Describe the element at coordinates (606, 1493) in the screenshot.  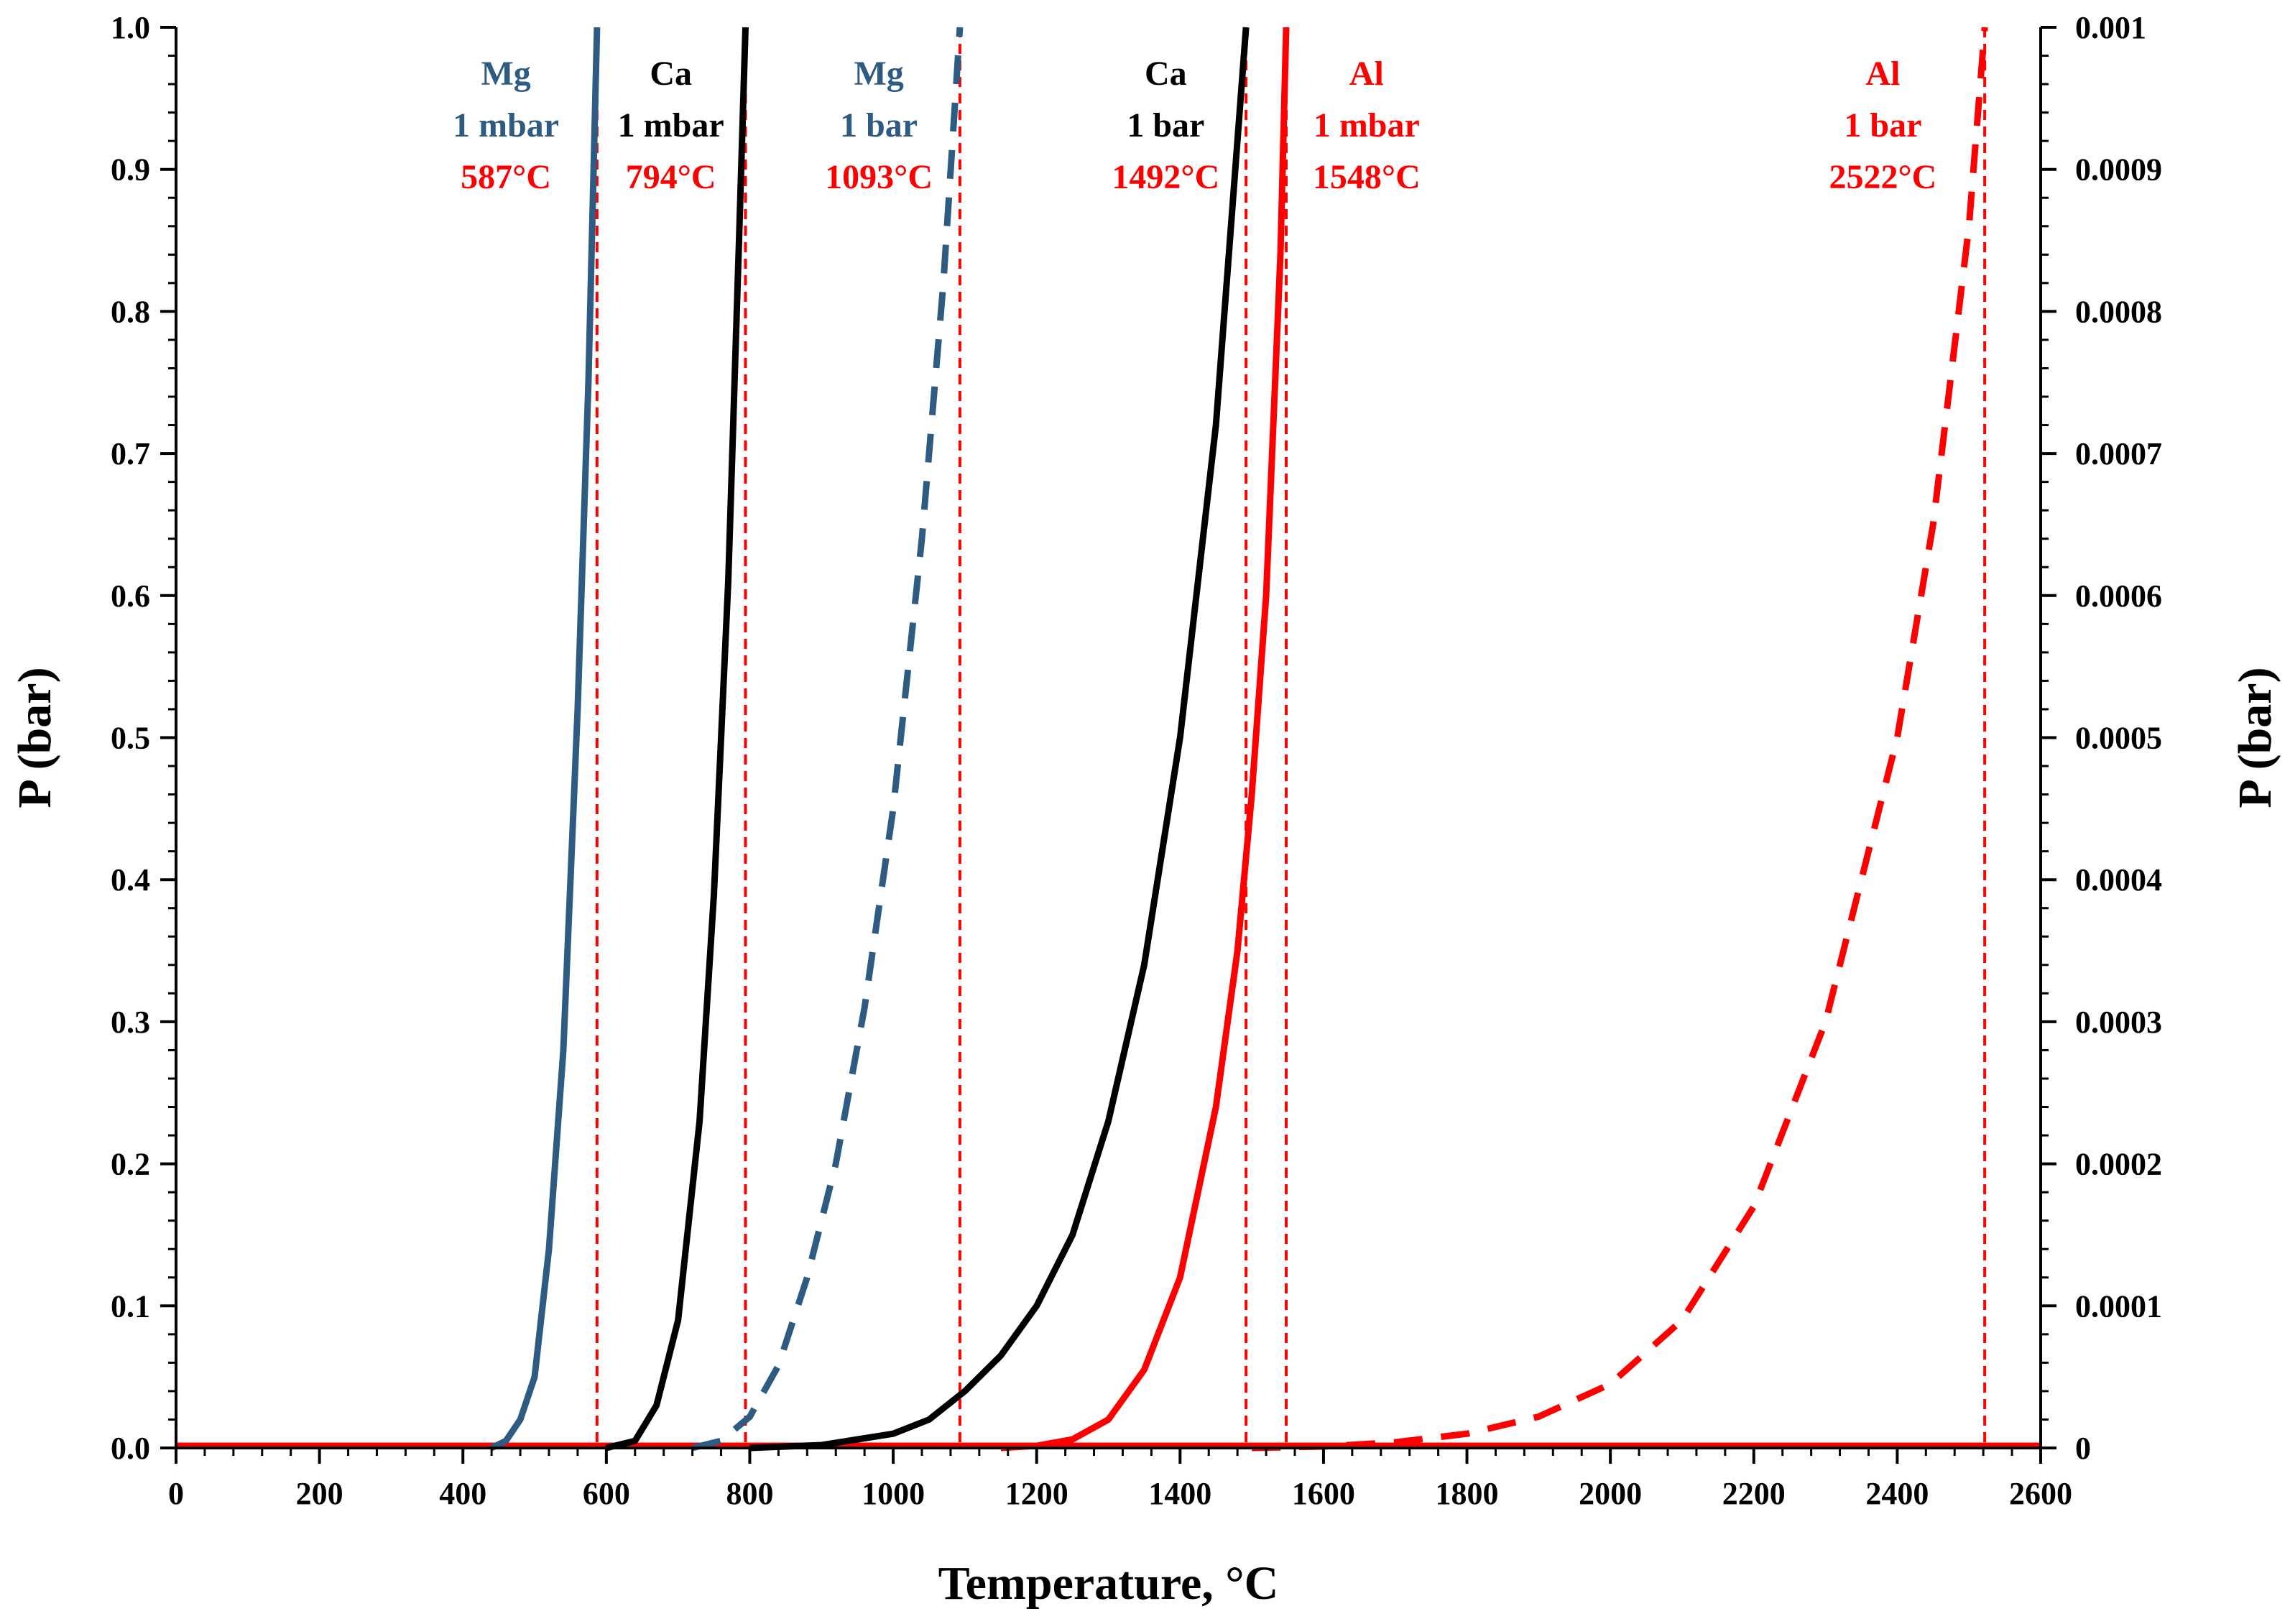
I see `x-tick-label: 600` at that location.